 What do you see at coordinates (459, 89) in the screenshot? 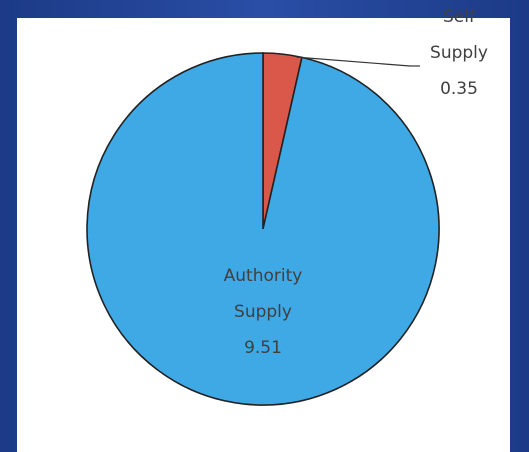
I see `self-supply-value-label: 0.35` at bounding box center [459, 89].